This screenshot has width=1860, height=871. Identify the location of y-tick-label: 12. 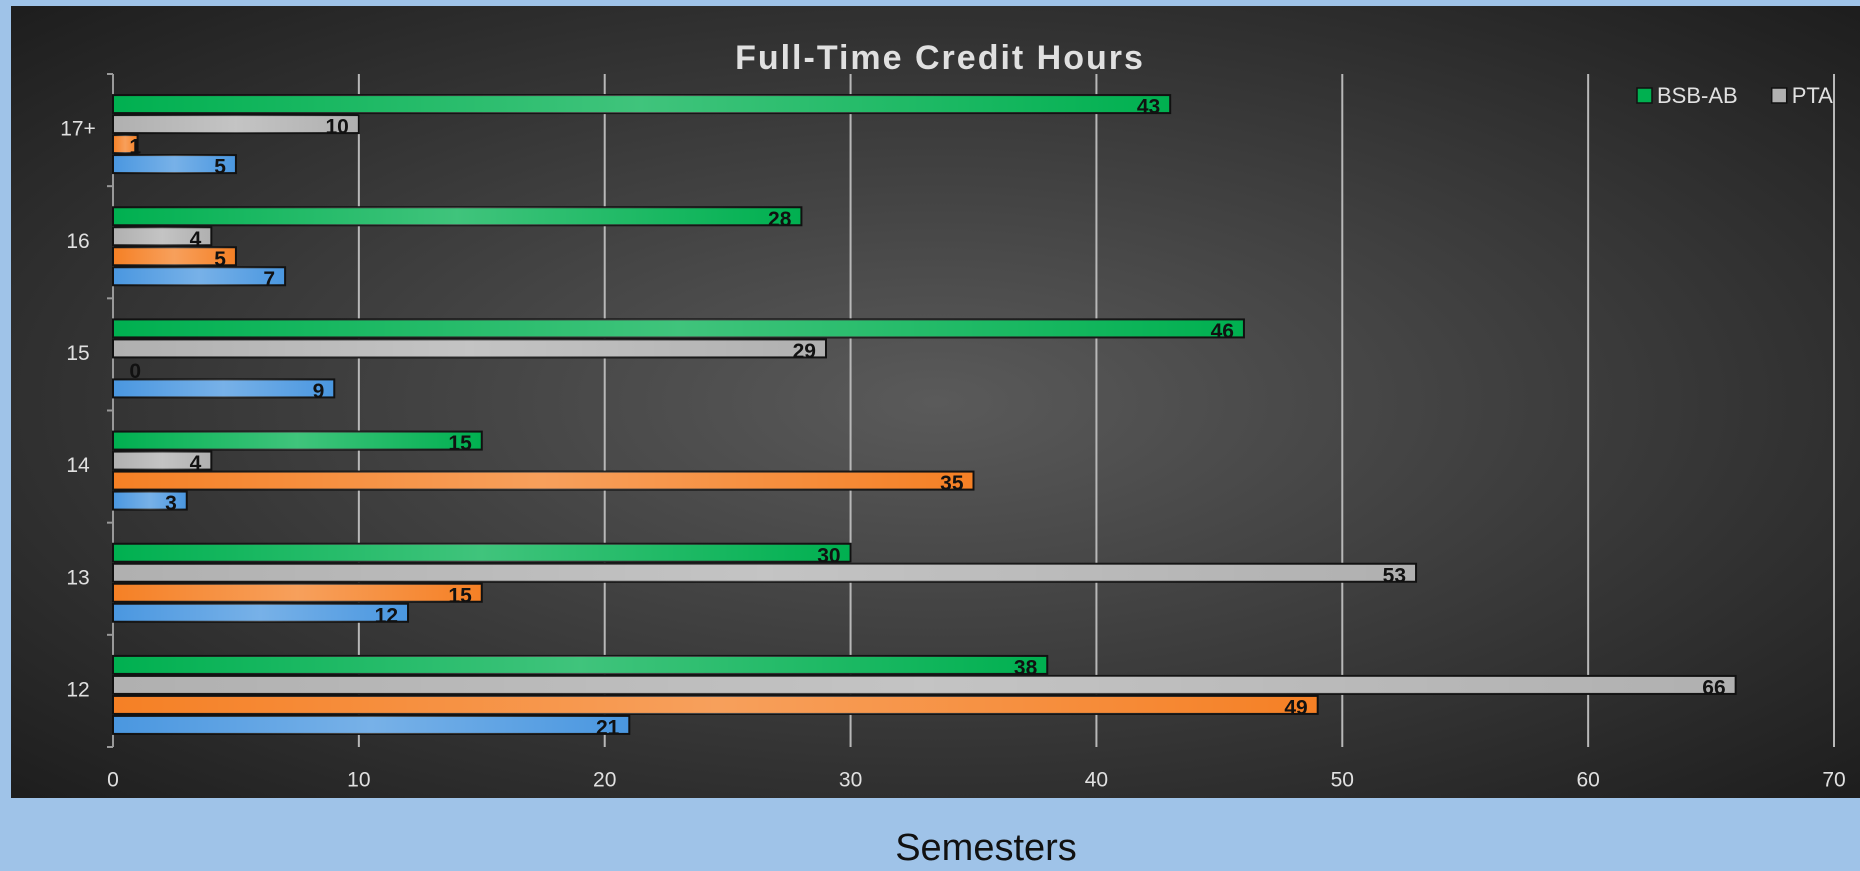
(77, 689).